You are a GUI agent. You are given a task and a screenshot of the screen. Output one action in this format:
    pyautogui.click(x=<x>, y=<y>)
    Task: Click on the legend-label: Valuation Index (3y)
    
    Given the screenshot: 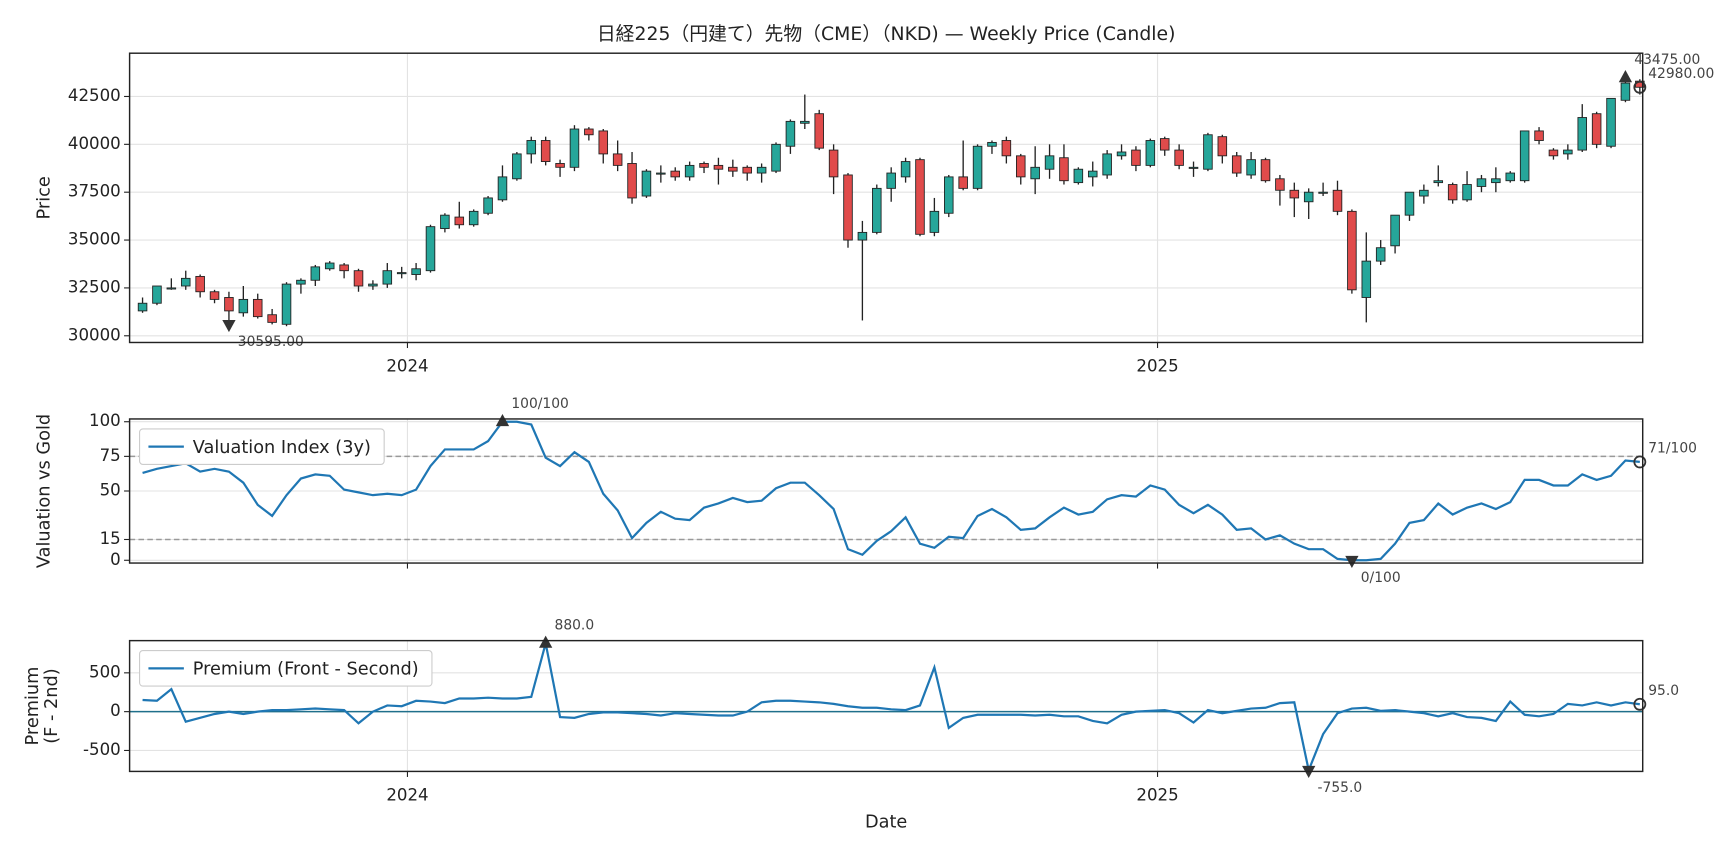 What is the action you would take?
    pyautogui.click(x=282, y=448)
    